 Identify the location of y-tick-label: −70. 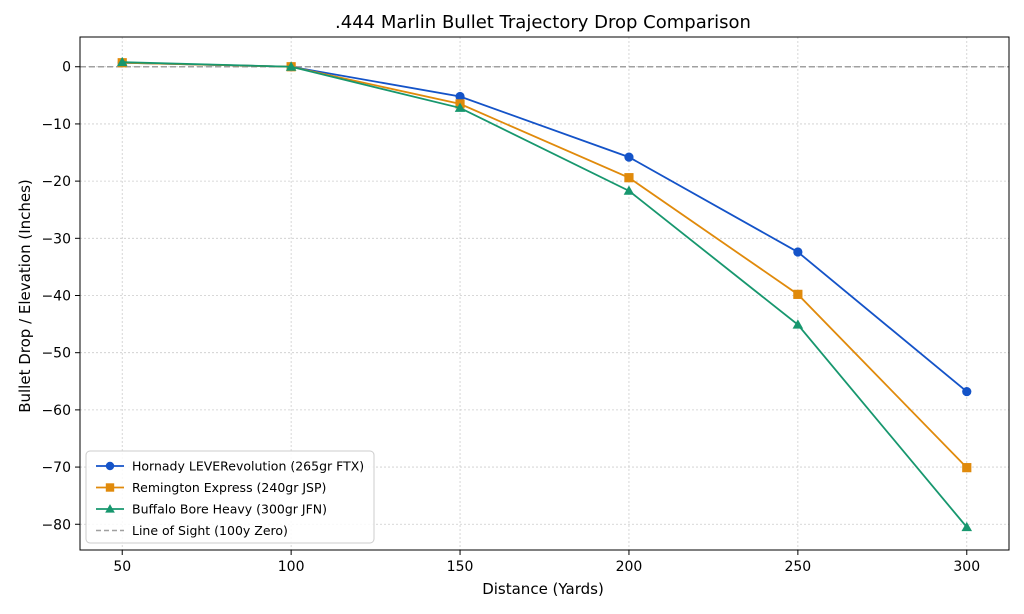
(56, 468).